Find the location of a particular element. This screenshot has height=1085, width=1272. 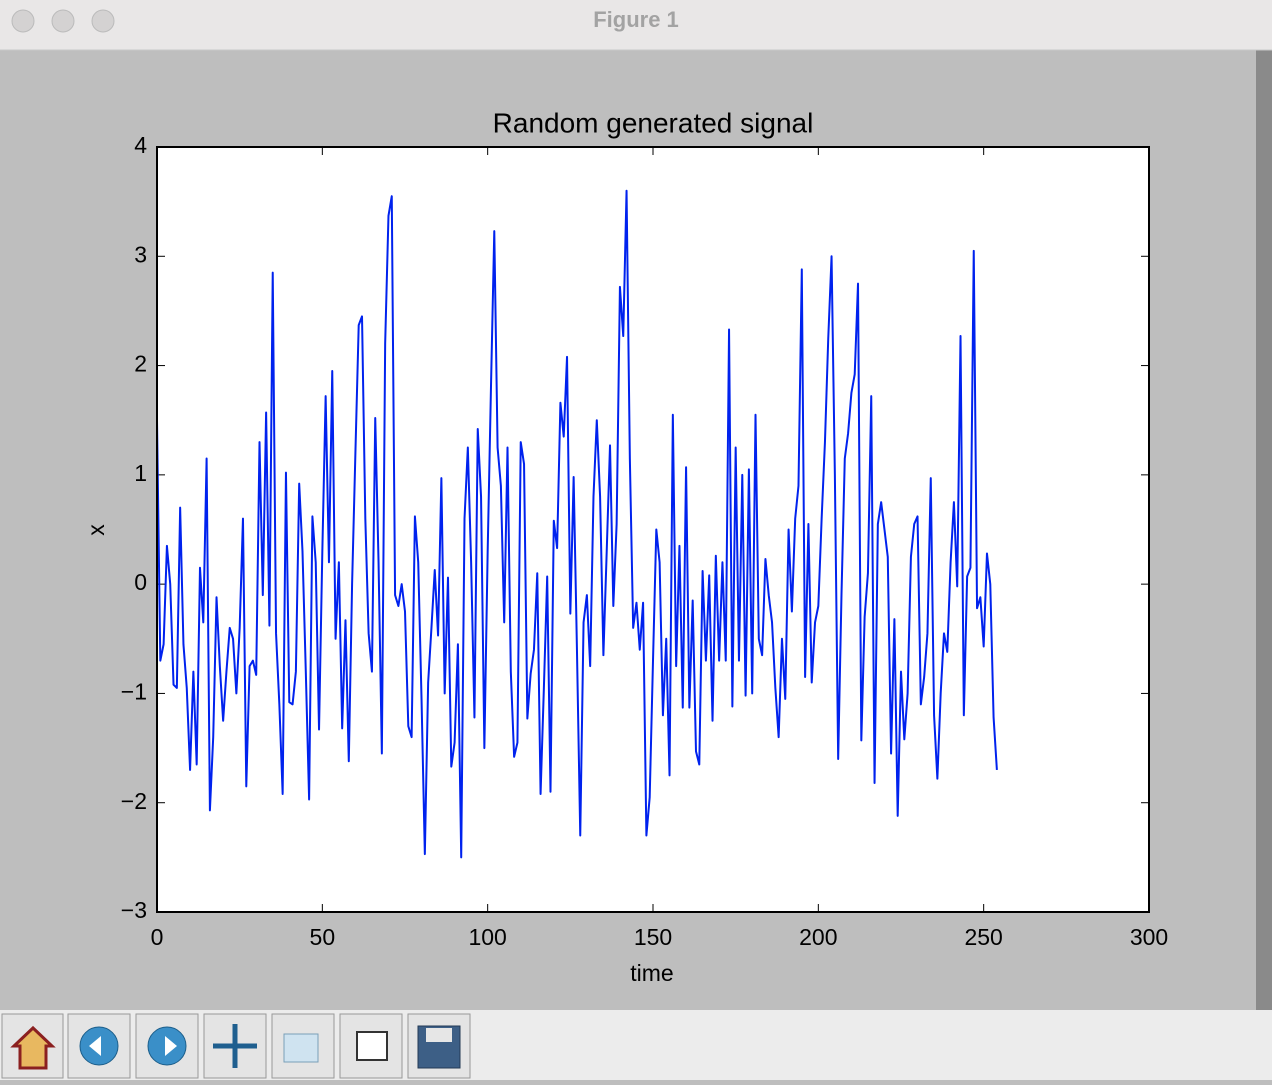

y-tick-label: 4 is located at coordinates (140, 145).